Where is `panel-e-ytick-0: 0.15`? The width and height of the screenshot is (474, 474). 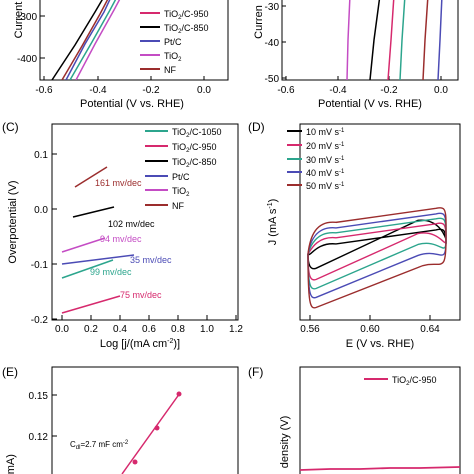
panel-e-ytick-0: 0.15 is located at coordinates (39, 396).